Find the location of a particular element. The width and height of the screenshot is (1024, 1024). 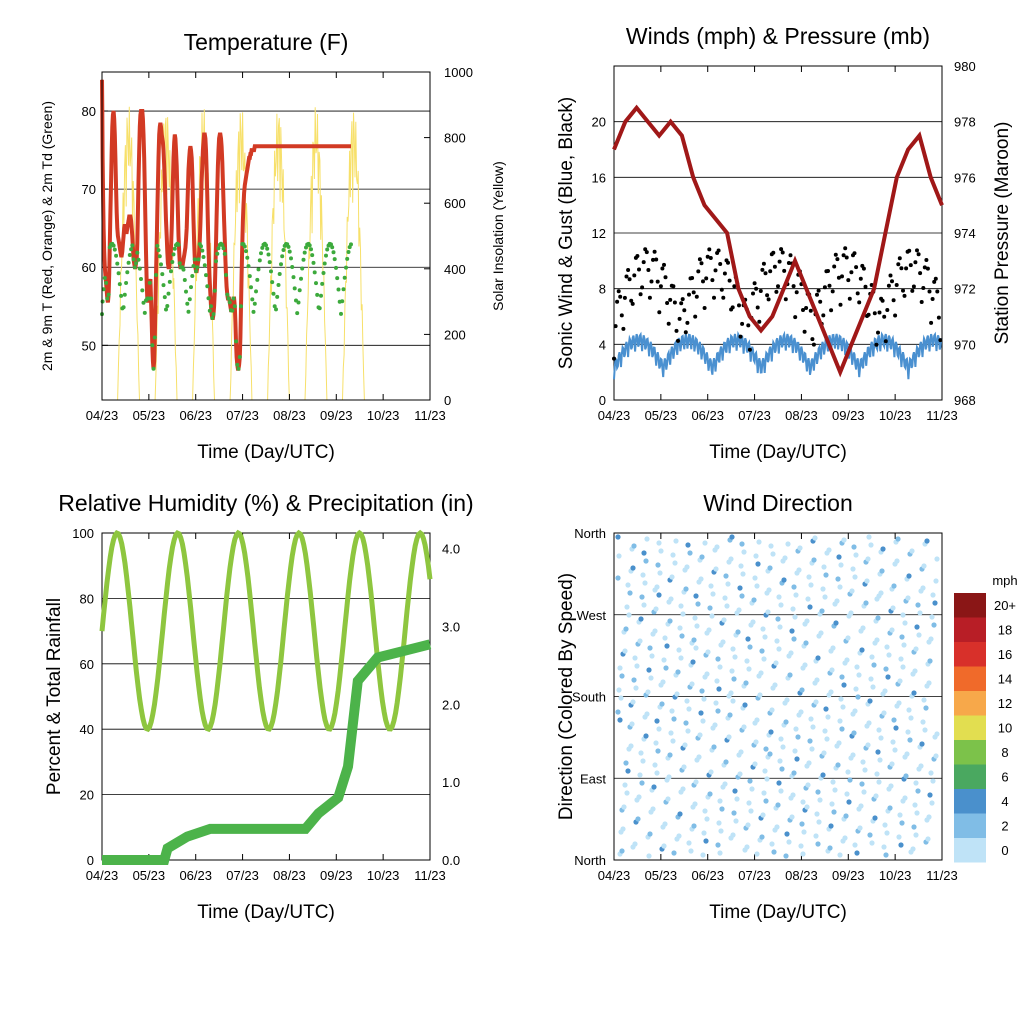

colorbar-title: mph is located at coordinates (1004, 580).